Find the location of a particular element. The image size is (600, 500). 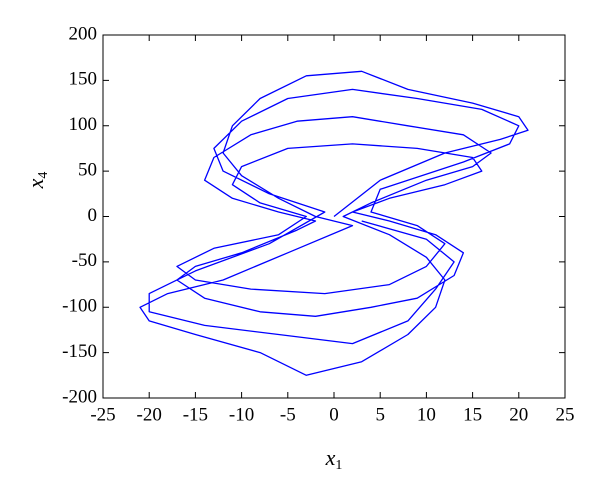

x-label-symbol: x is located at coordinates (330, 457).